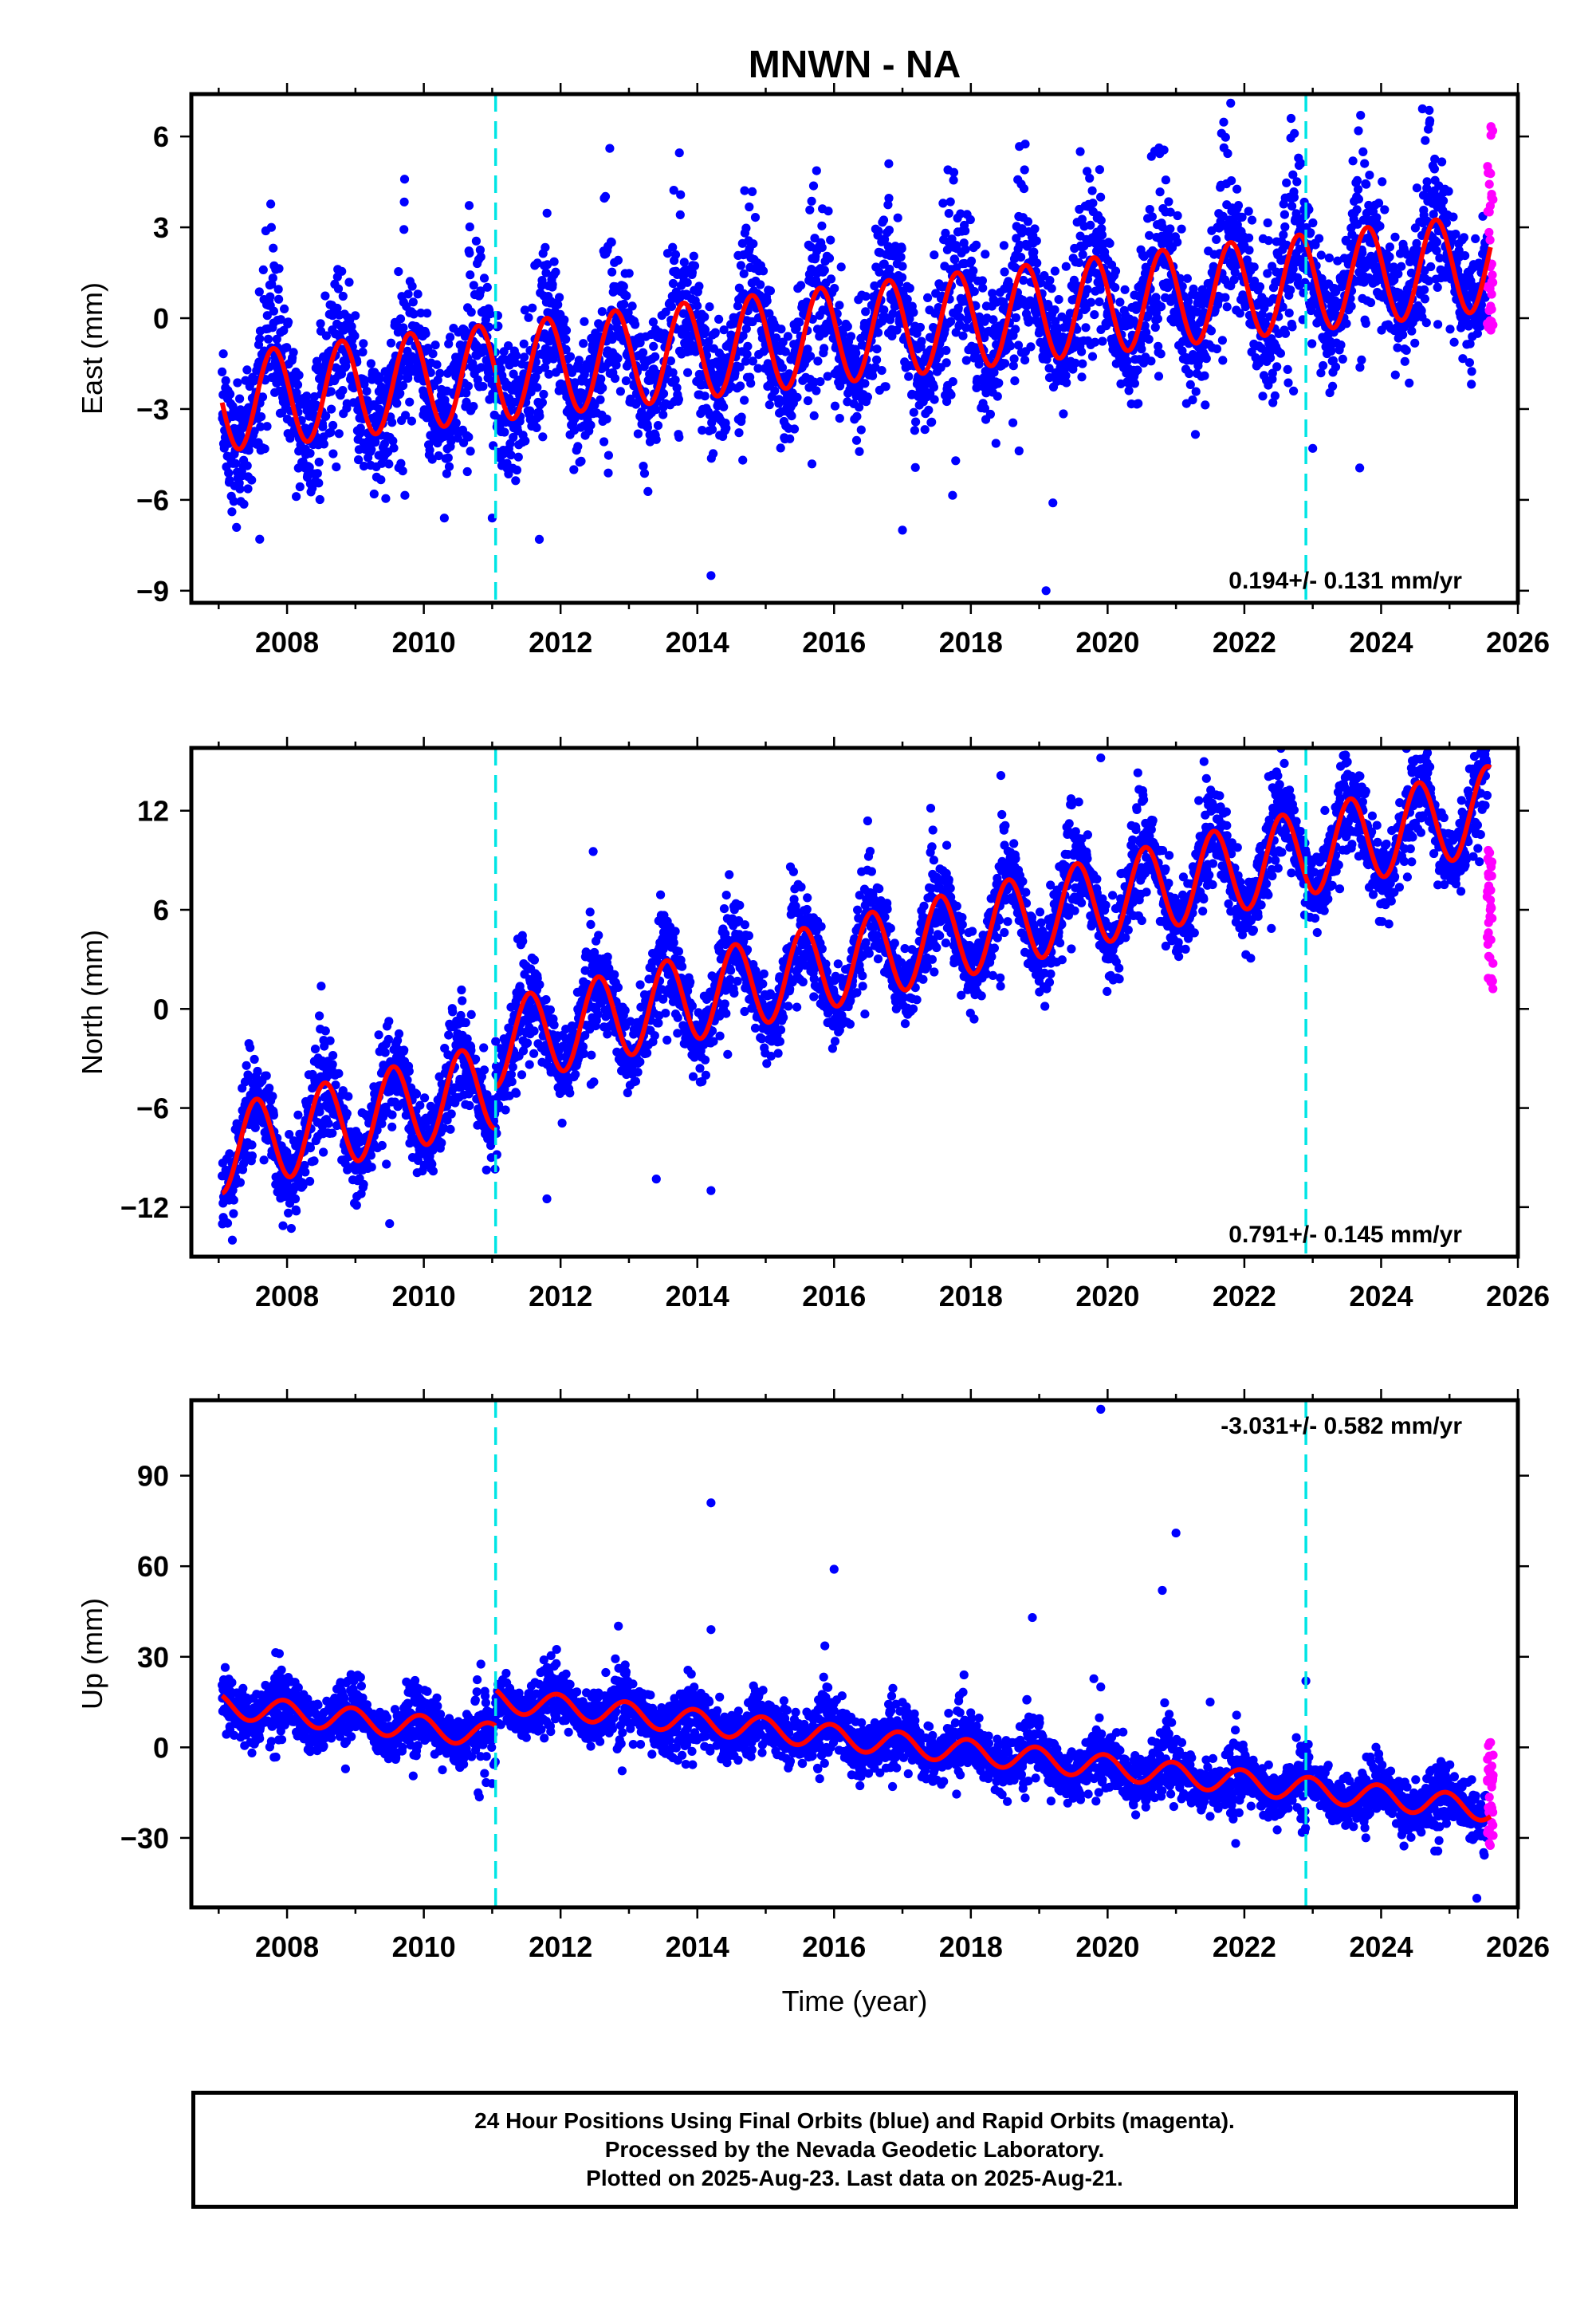  What do you see at coordinates (820, 382) in the screenshot?
I see `point-east-1944` at bounding box center [820, 382].